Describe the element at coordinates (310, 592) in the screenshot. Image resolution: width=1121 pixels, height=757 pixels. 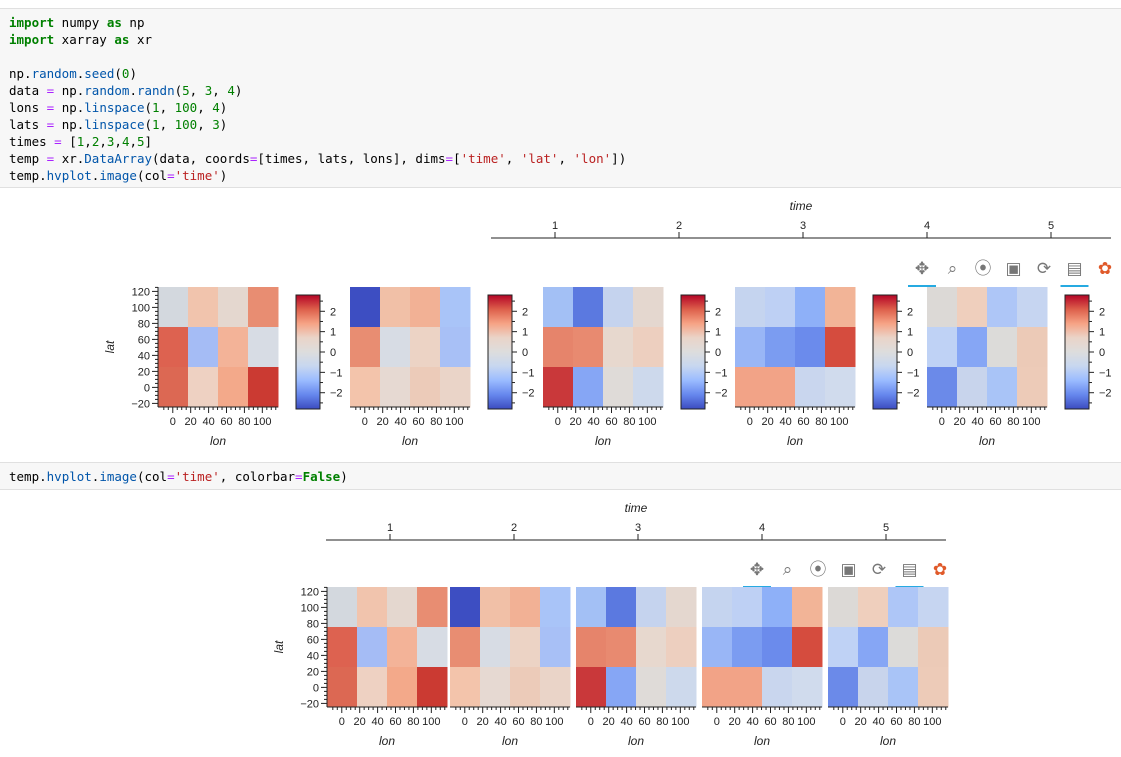
I see `y-tick-label: 120` at that location.